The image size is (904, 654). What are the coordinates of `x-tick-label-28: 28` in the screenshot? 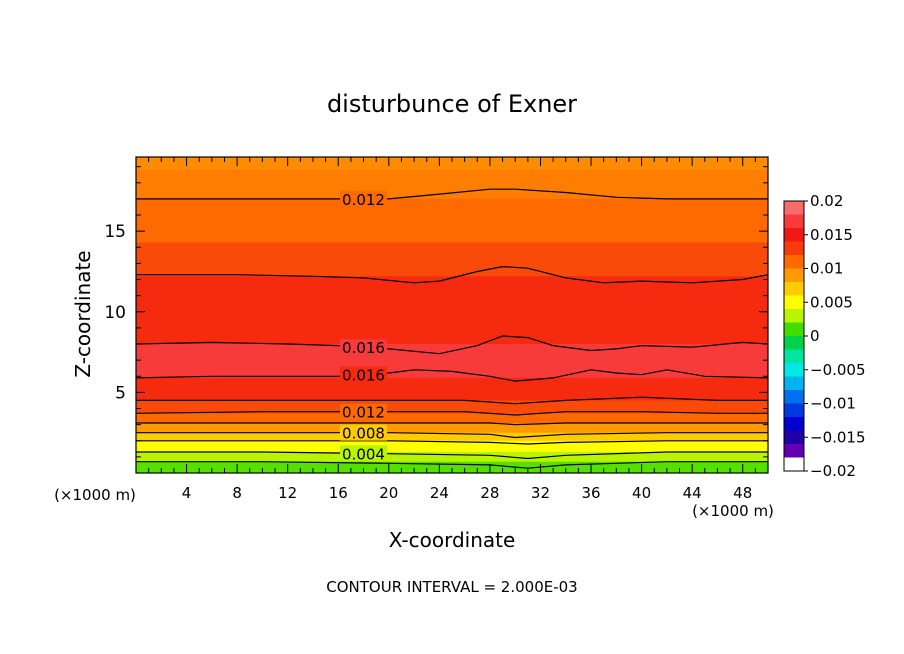 It's located at (489, 493).